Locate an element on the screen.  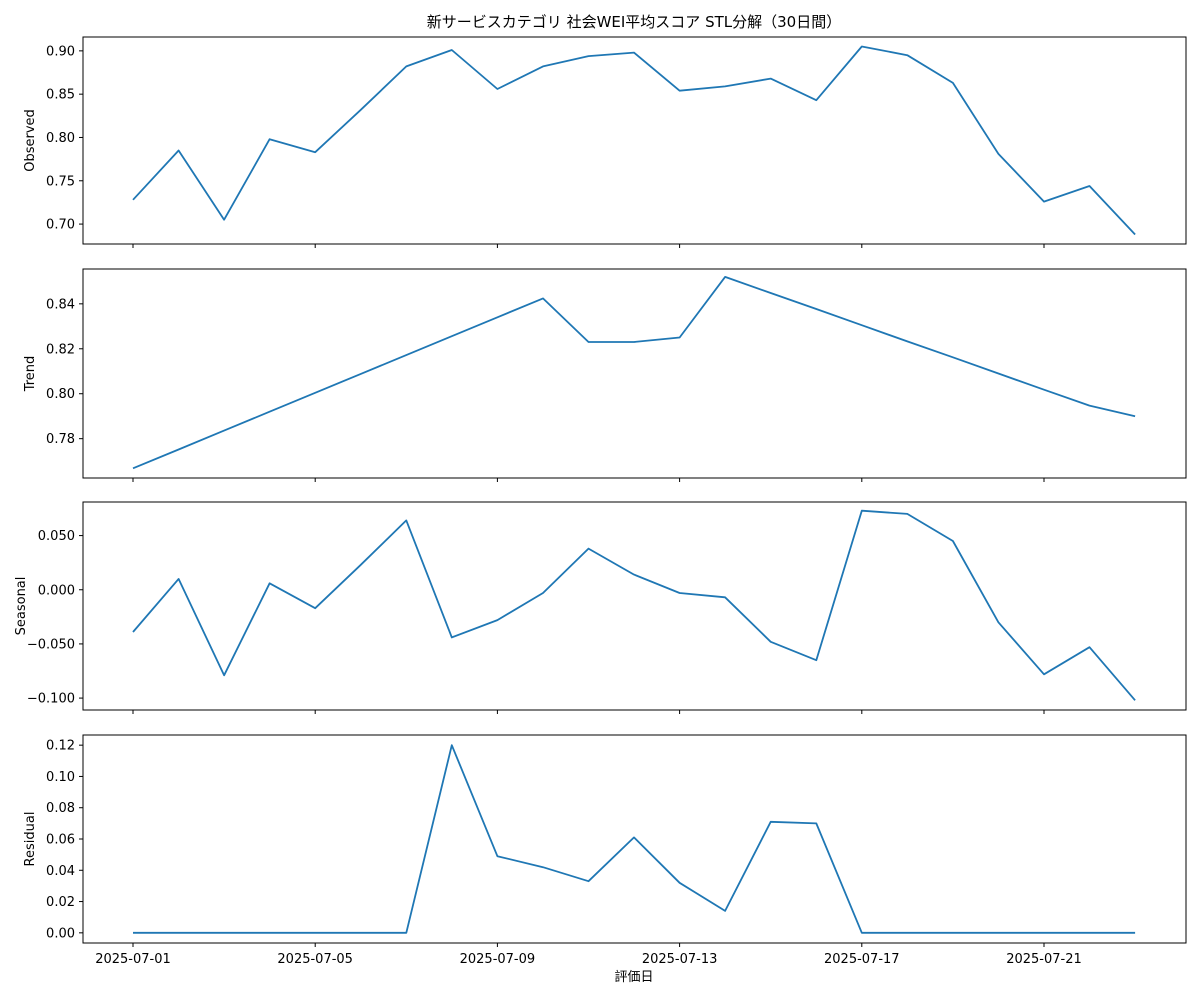
y-tick-label: 0.06 is located at coordinates (60, 840).